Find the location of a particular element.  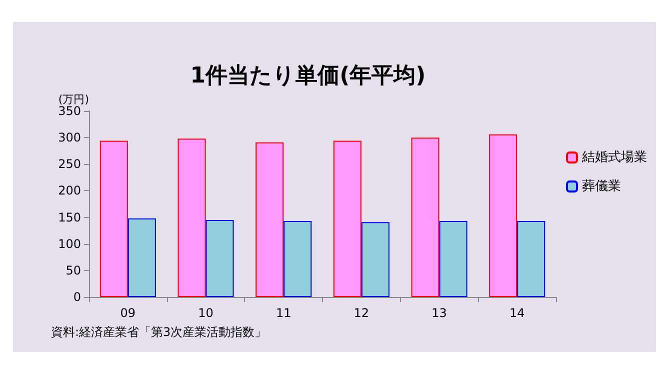

y-tick-label: 50 is located at coordinates (73, 270).